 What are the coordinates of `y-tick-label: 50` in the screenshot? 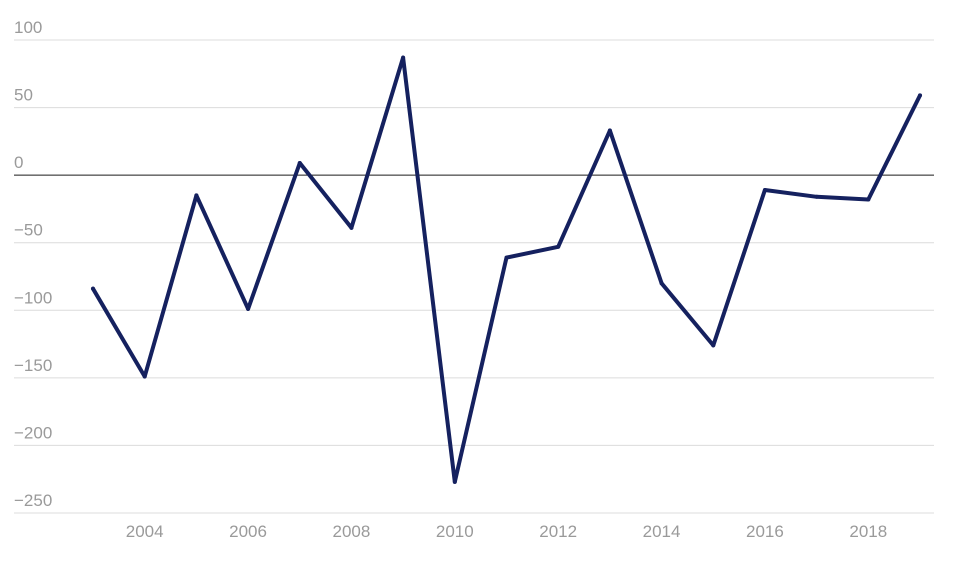 It's located at (23, 95).